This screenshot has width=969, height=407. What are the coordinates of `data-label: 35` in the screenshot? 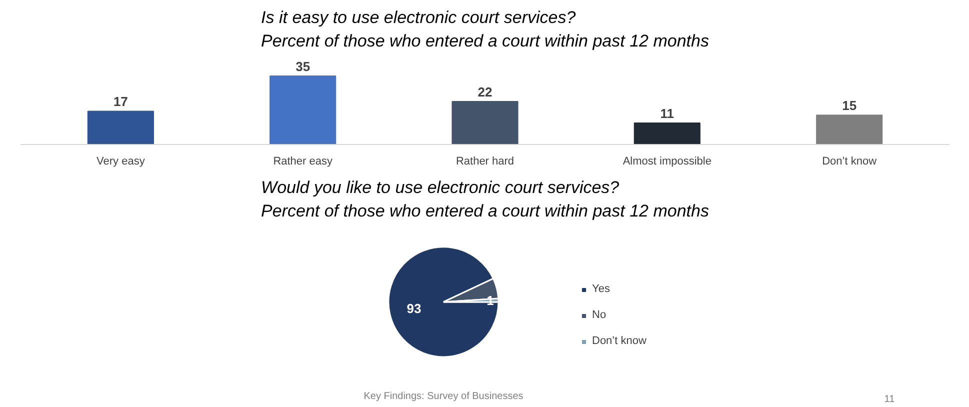 It's located at (303, 66).